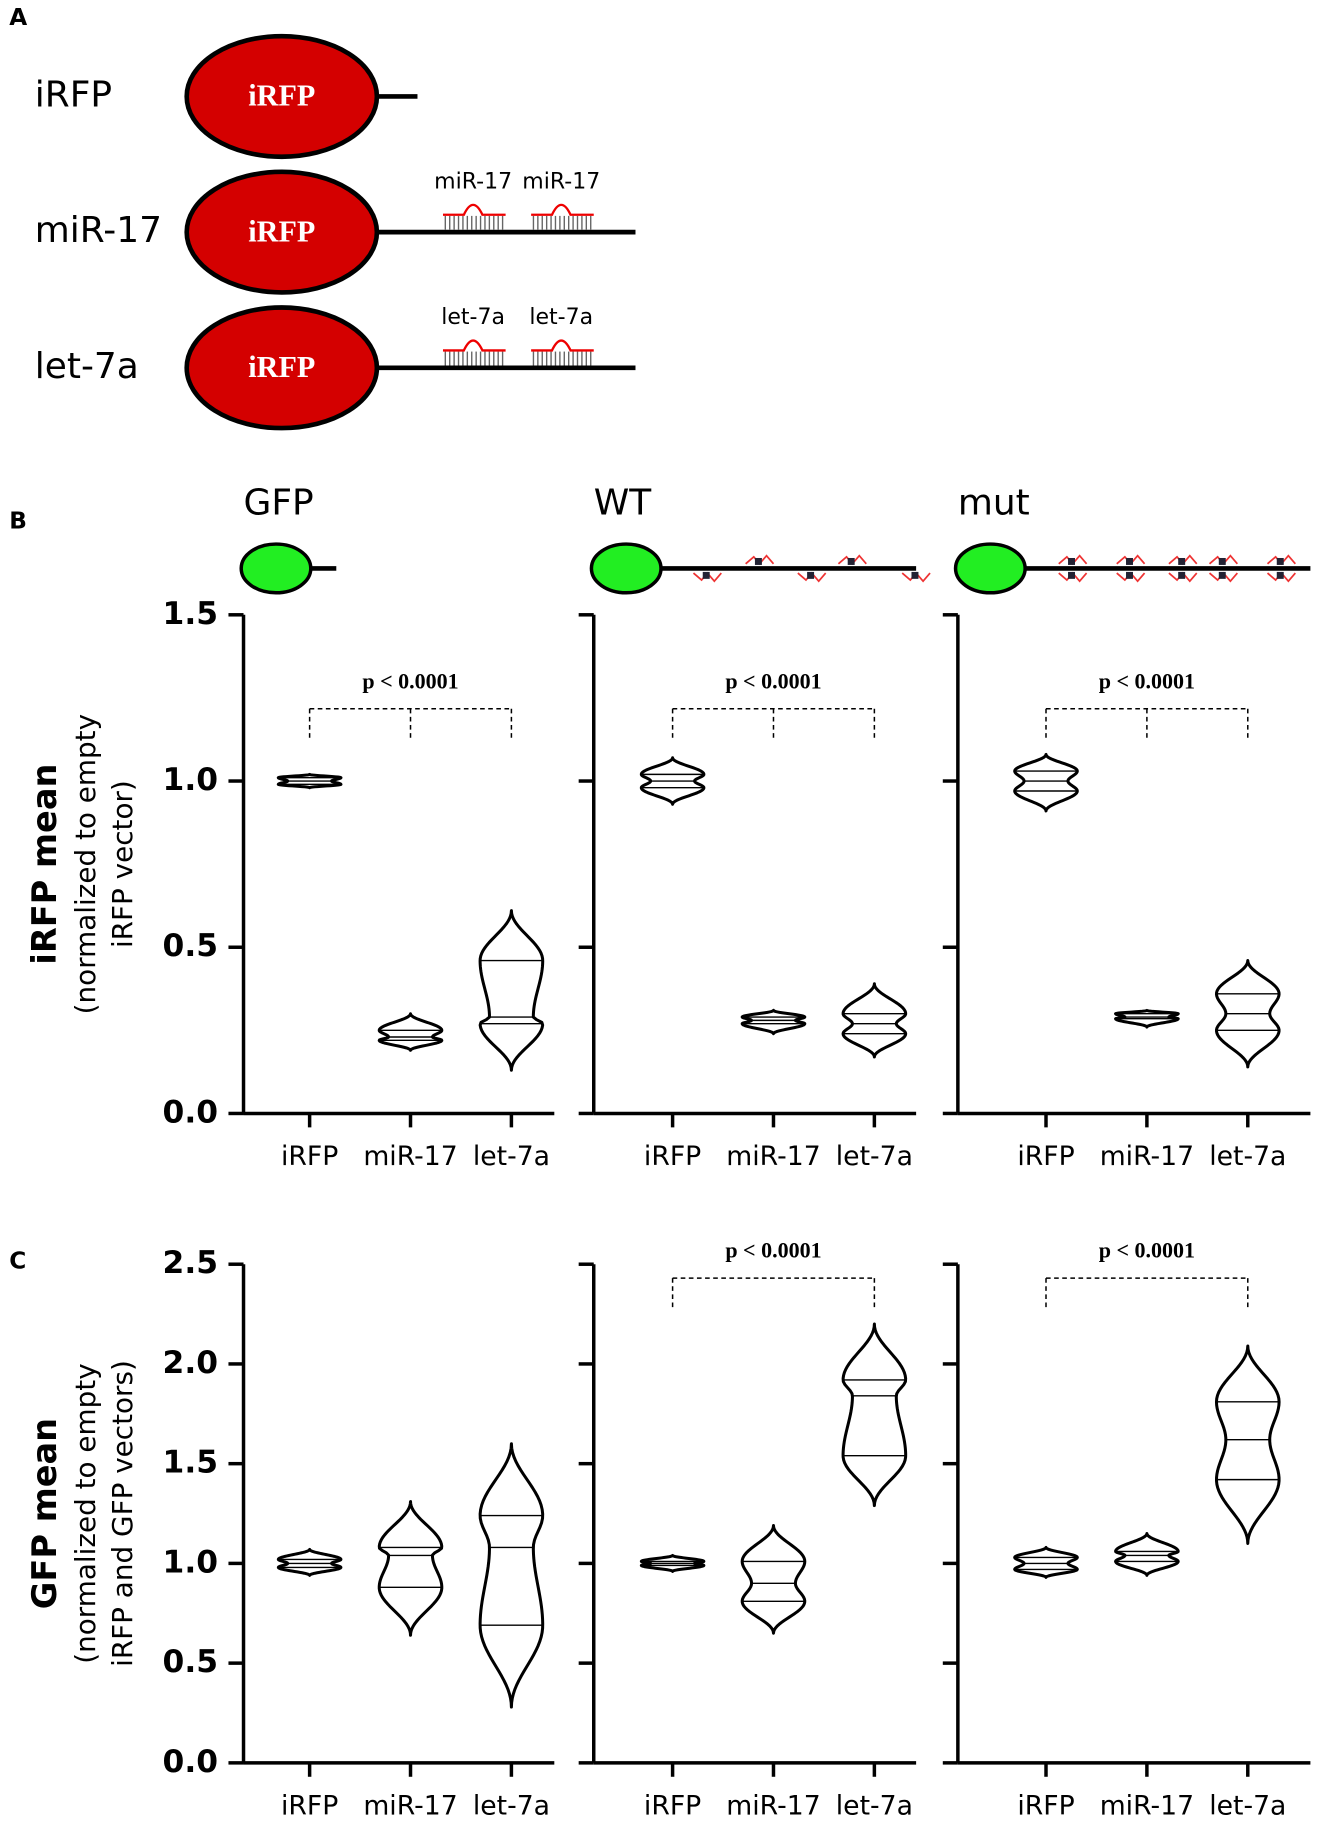  Describe the element at coordinates (44, 864) in the screenshot. I see `y-axis-title: iRFP mean` at that location.